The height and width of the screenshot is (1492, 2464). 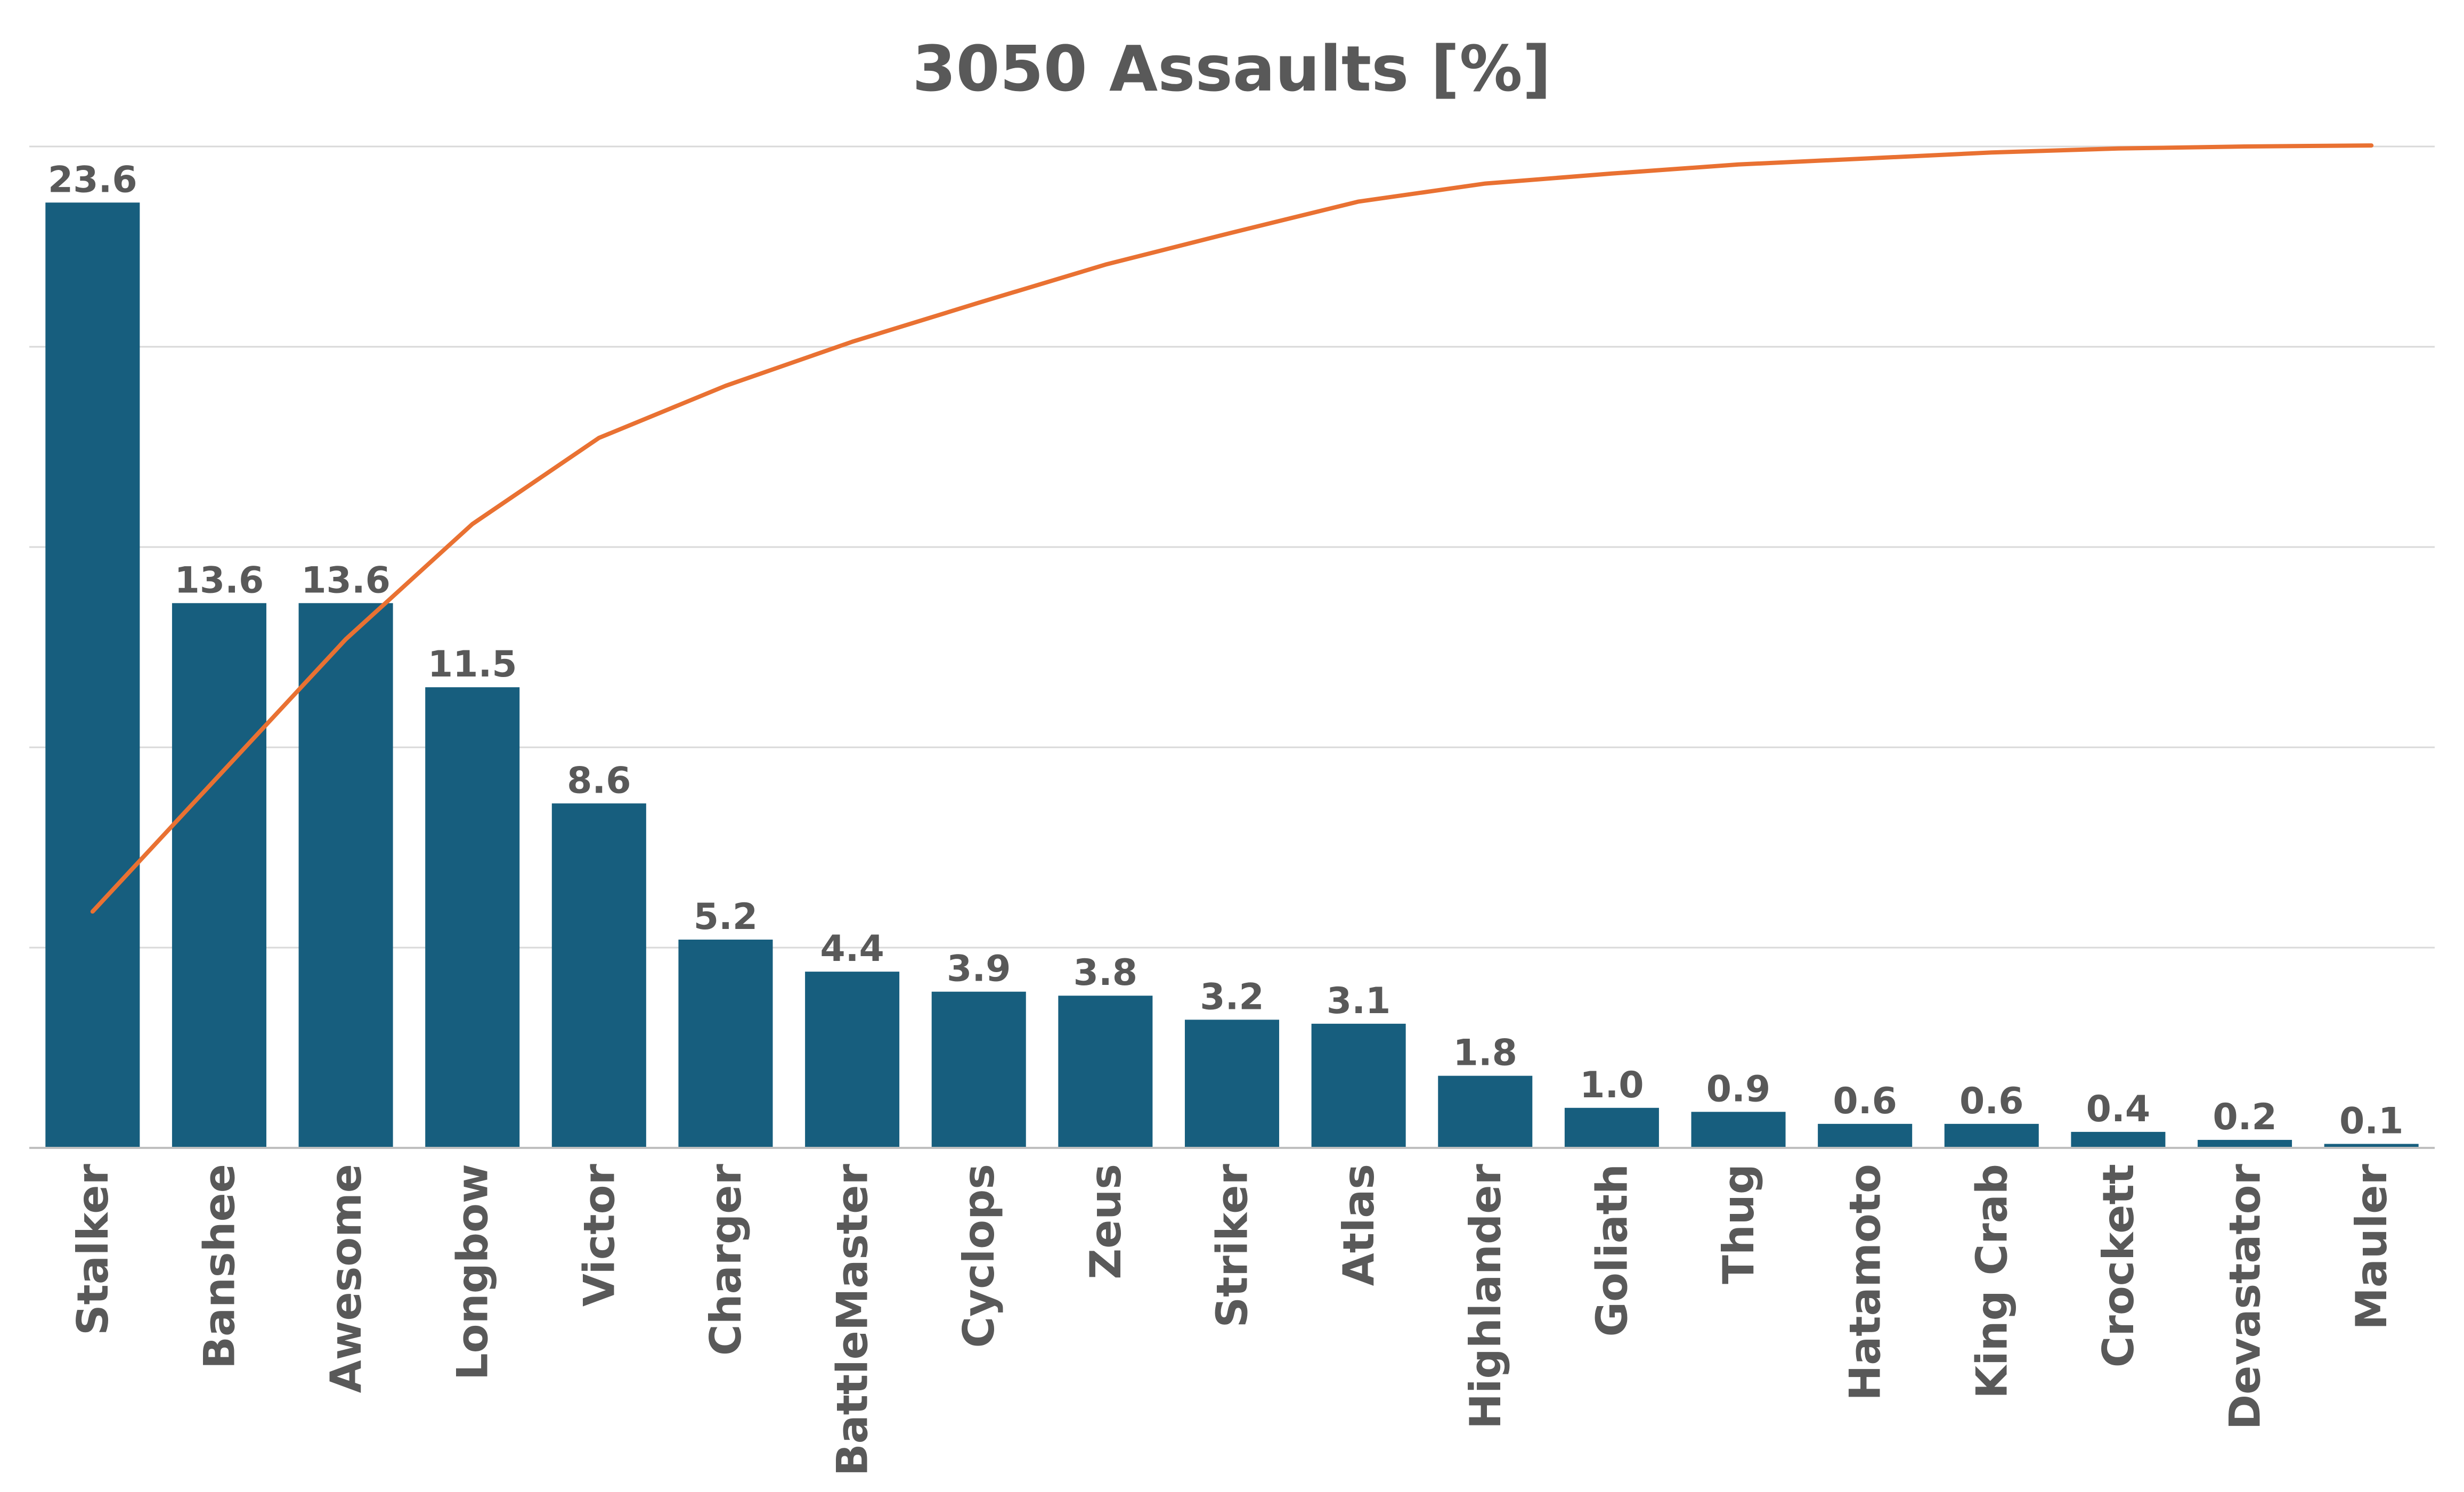 I want to click on data-label: 0.4, so click(x=2118, y=1109).